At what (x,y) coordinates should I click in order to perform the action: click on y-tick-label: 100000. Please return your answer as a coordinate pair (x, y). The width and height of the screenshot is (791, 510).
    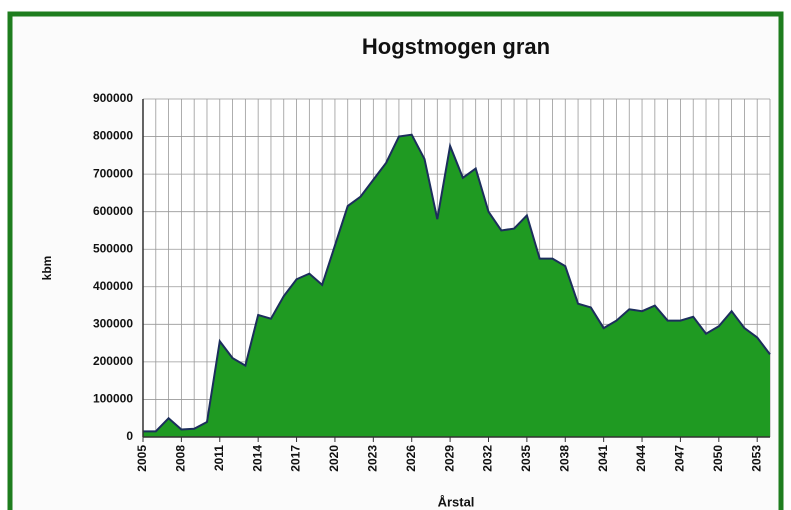
    Looking at the image, I should click on (113, 399).